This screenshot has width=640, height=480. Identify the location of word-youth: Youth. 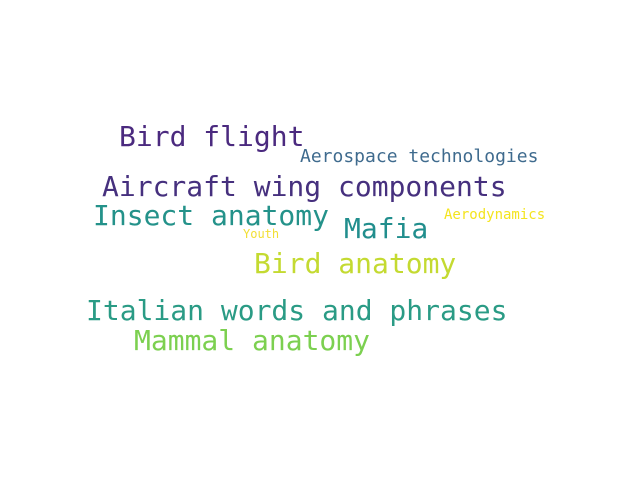
(261, 234).